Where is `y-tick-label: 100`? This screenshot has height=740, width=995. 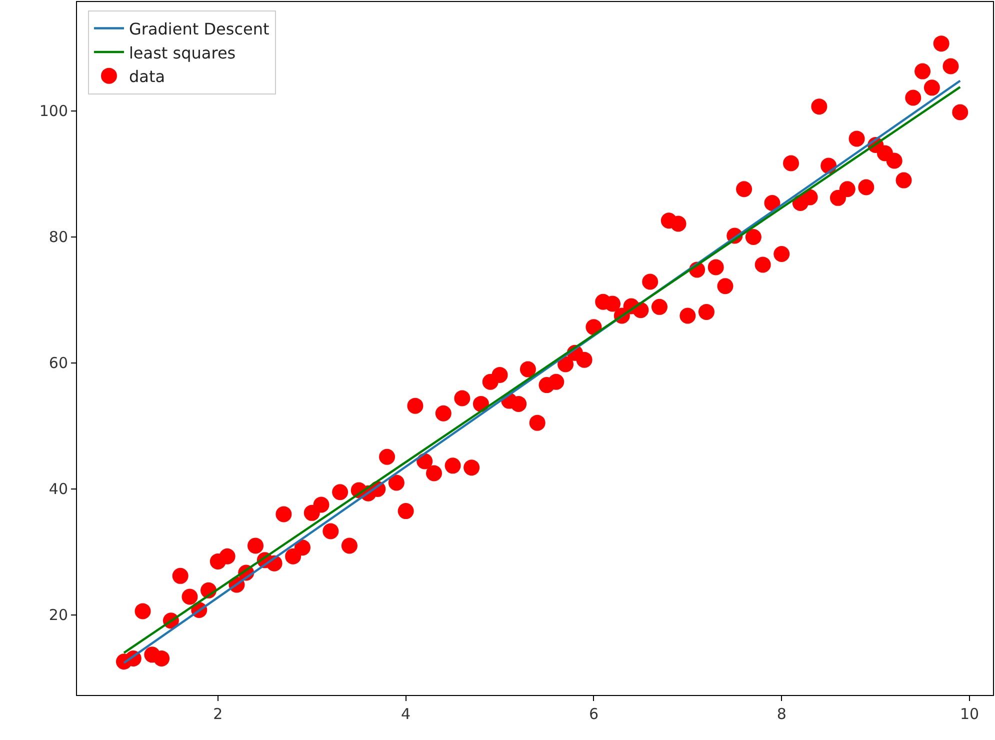
y-tick-label: 100 is located at coordinates (53, 111).